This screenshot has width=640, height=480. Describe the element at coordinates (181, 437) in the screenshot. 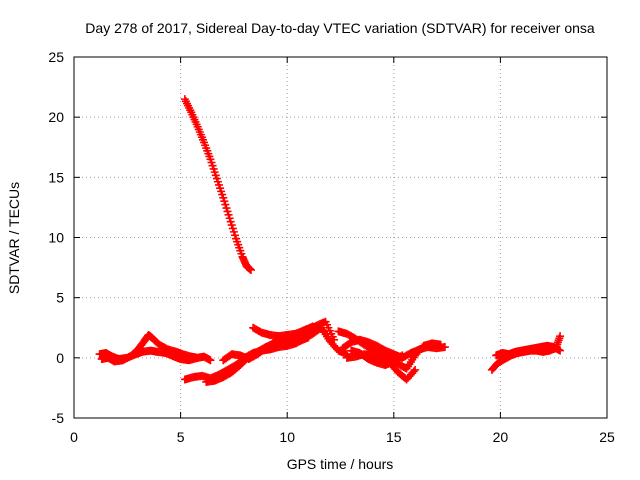

I see `x-tick-label: 5` at that location.